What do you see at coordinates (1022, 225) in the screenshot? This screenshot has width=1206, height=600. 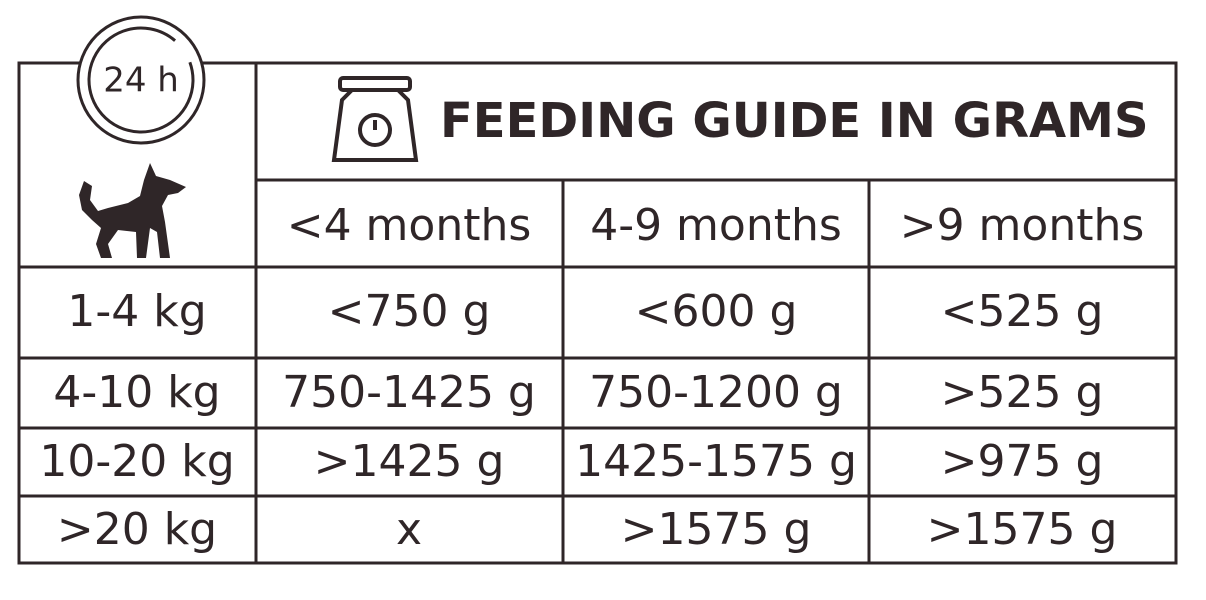 I see `column-header: >9 months` at bounding box center [1022, 225].